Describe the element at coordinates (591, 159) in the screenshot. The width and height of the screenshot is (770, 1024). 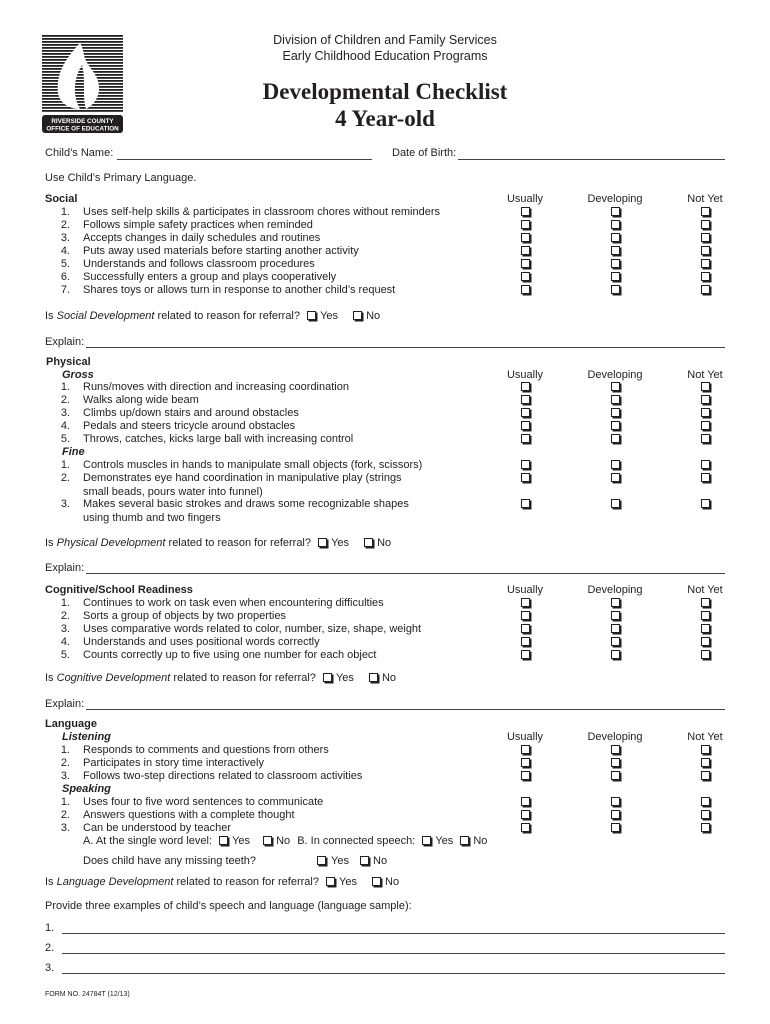
I see `date-of-birth-input-line` at that location.